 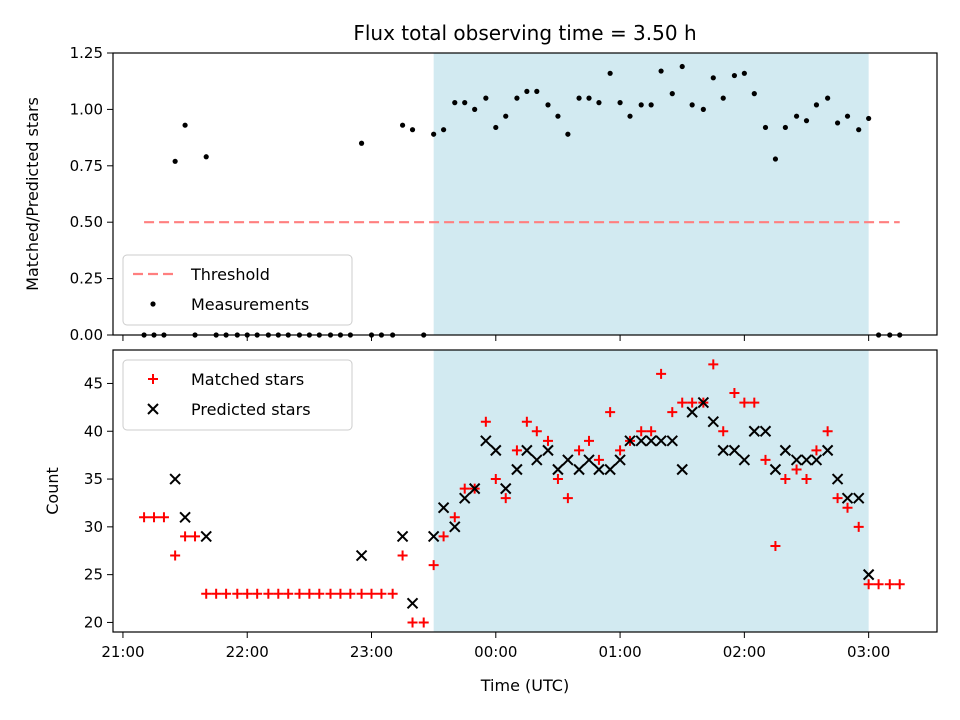 I want to click on legend: Matched stars Predicted stars, so click(x=237, y=395).